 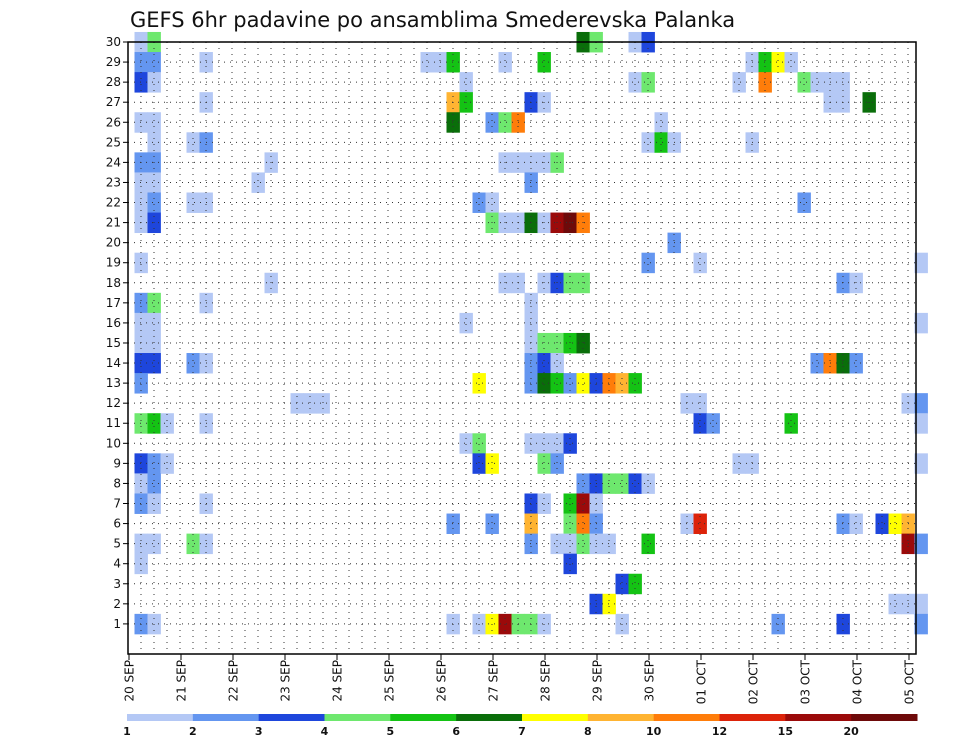 What do you see at coordinates (546, 681) in the screenshot?
I see `x-tick-label: 28 SEP` at bounding box center [546, 681].